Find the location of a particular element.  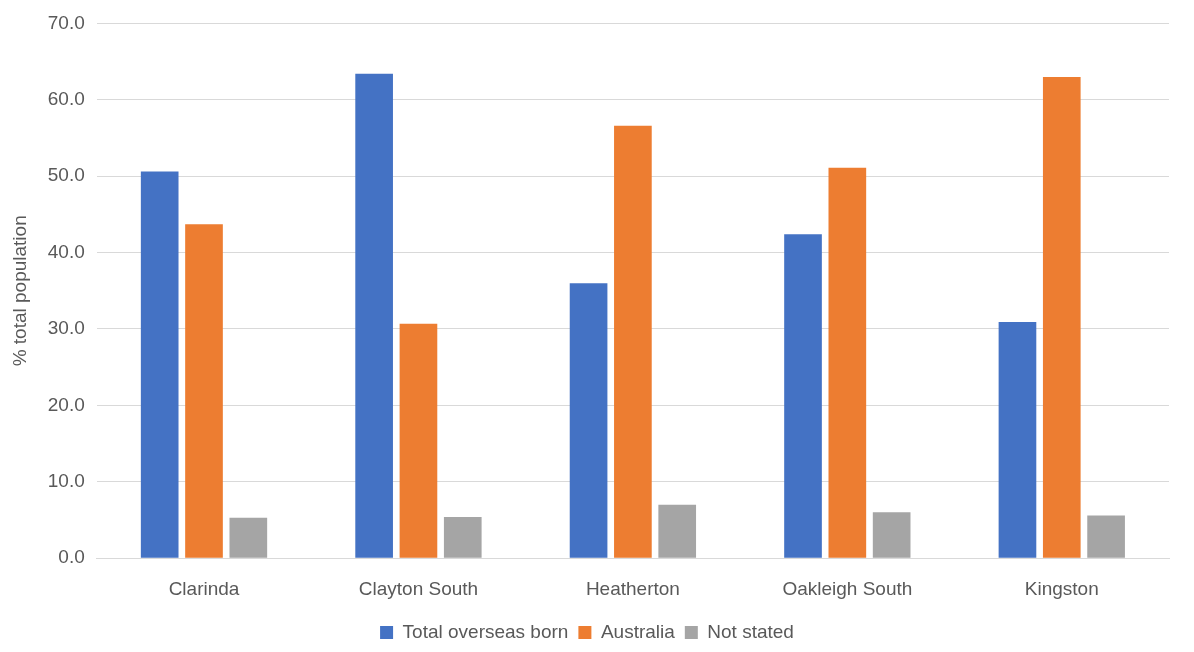

x-tick-label: Clarinda is located at coordinates (204, 588).